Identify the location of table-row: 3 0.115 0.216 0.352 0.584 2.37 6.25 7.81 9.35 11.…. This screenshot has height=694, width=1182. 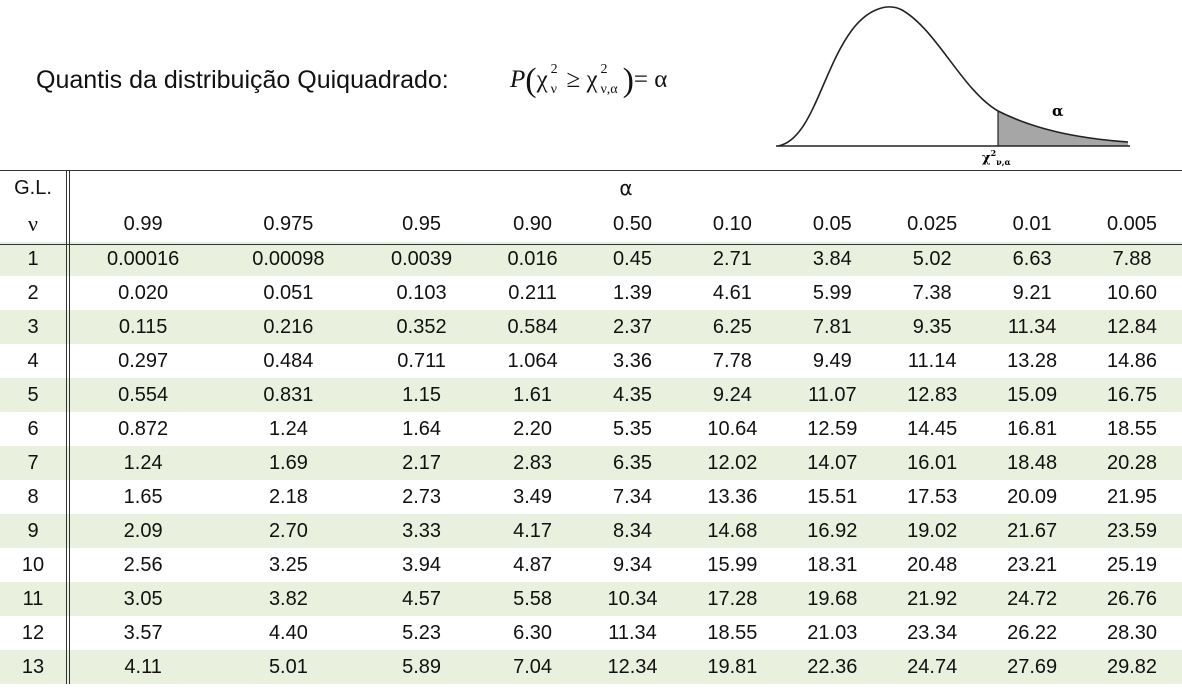
(591, 327).